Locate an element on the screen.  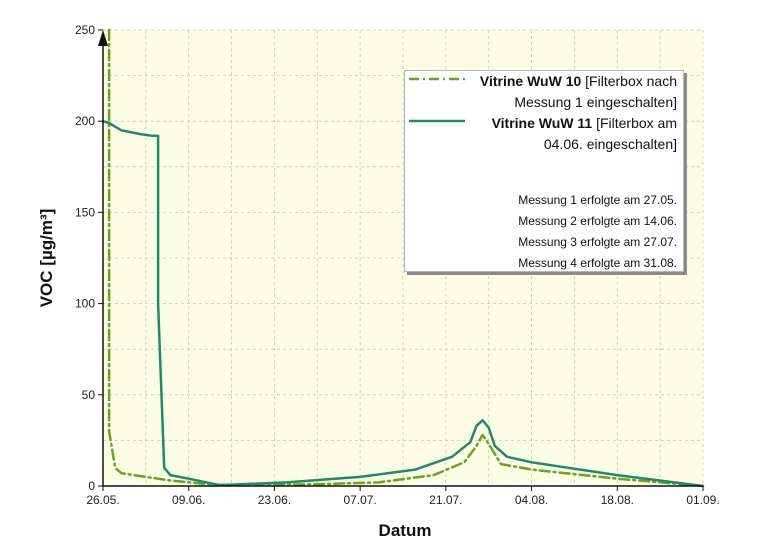
legend-entry-series-2: Vitrine WuW 11 [Filterbox am is located at coordinates (584, 123).